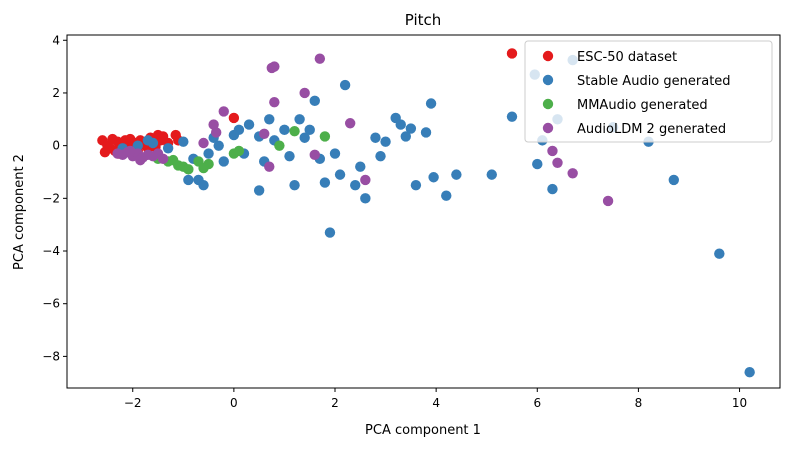  Describe the element at coordinates (537, 403) in the screenshot. I see `x-tick-label: 6` at that location.